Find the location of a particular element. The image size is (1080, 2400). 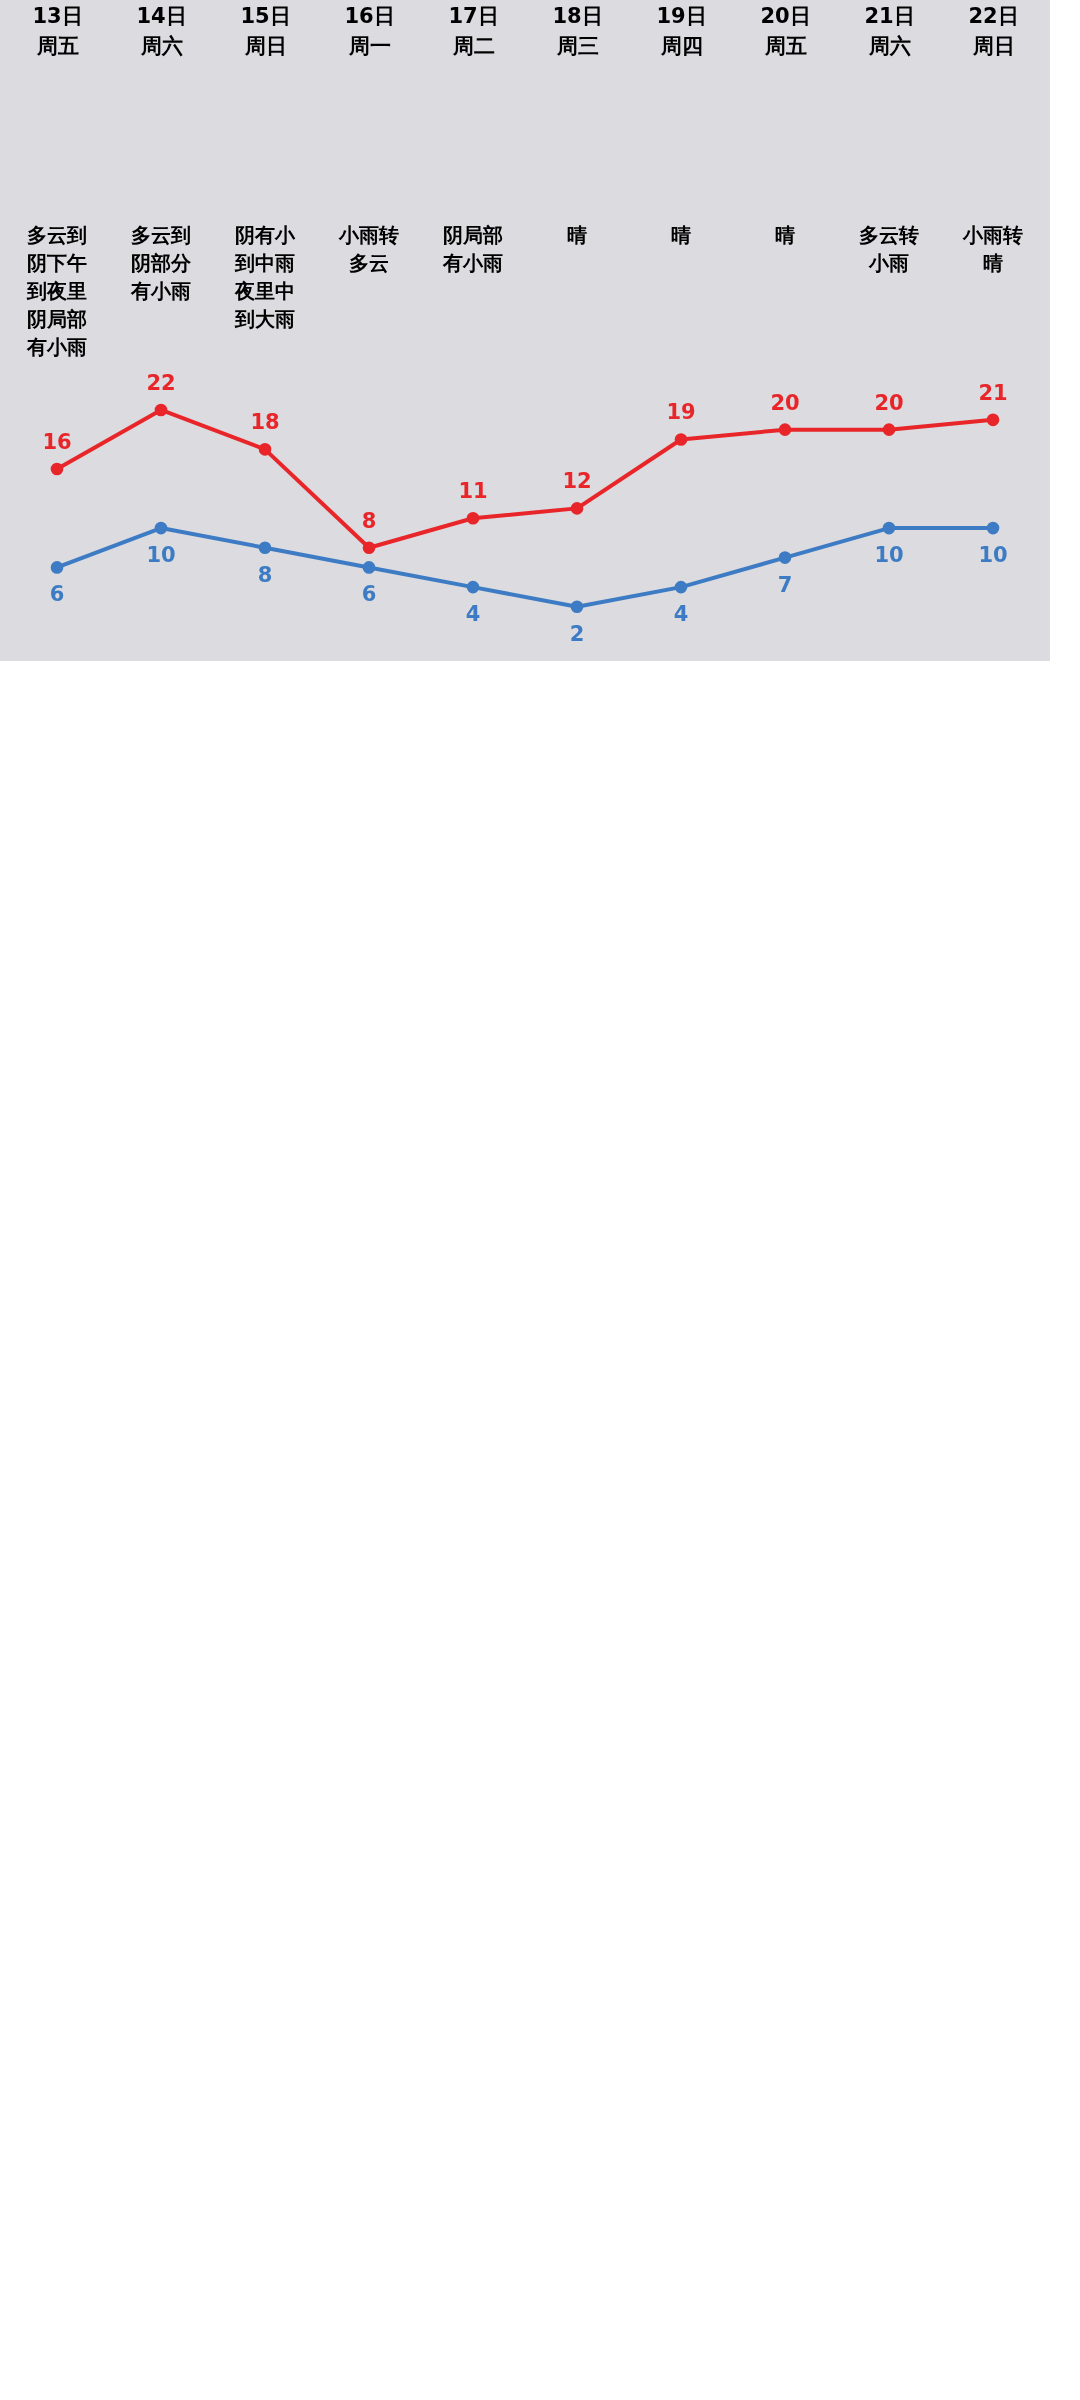

x-tick-label: 13日周五 is located at coordinates (57, 30).